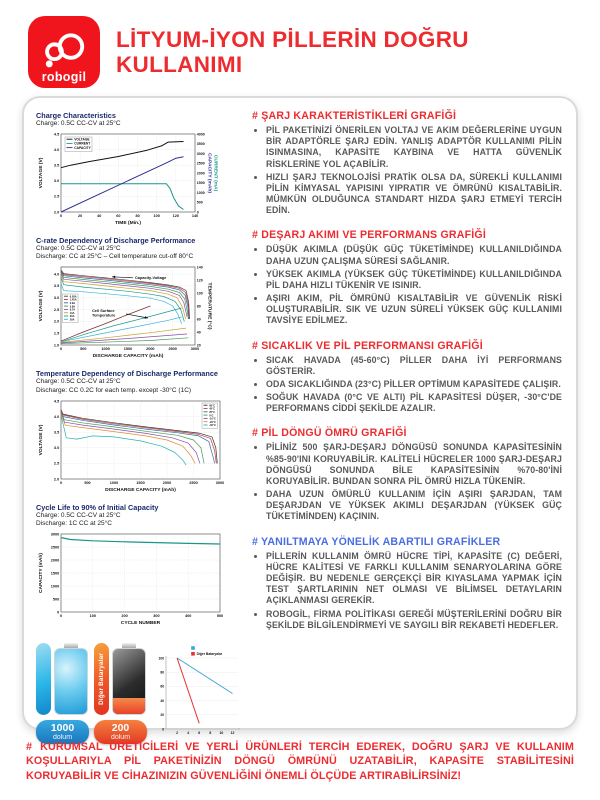 The image size is (600, 800). What do you see at coordinates (201, 154) in the screenshot?
I see `svg-text: 3000` at bounding box center [201, 154].